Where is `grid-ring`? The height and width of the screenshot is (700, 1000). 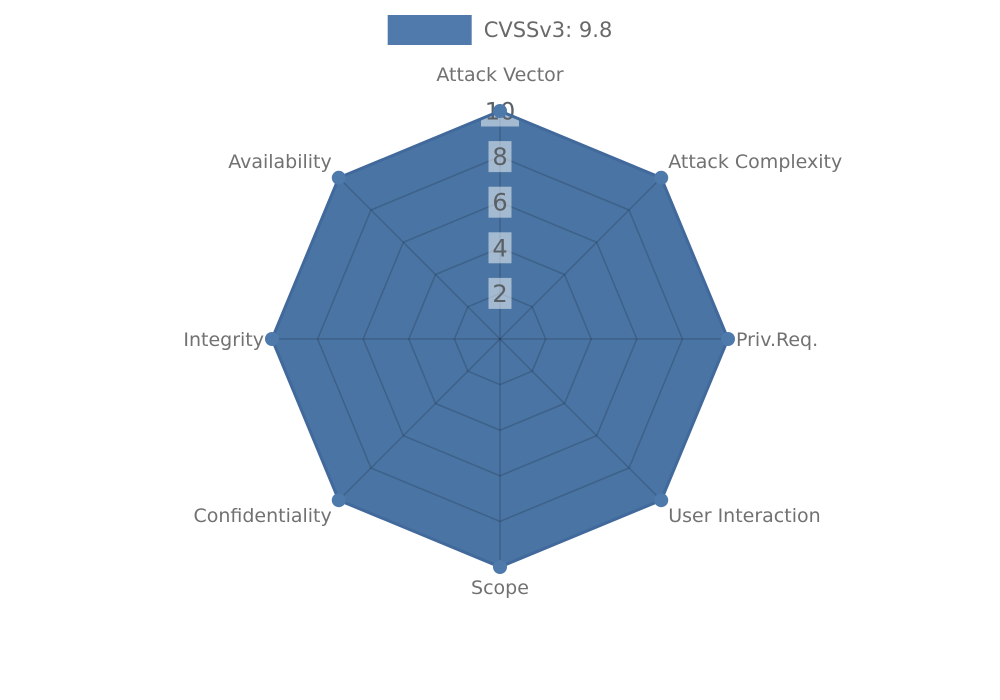
grid-ring is located at coordinates (500, 339).